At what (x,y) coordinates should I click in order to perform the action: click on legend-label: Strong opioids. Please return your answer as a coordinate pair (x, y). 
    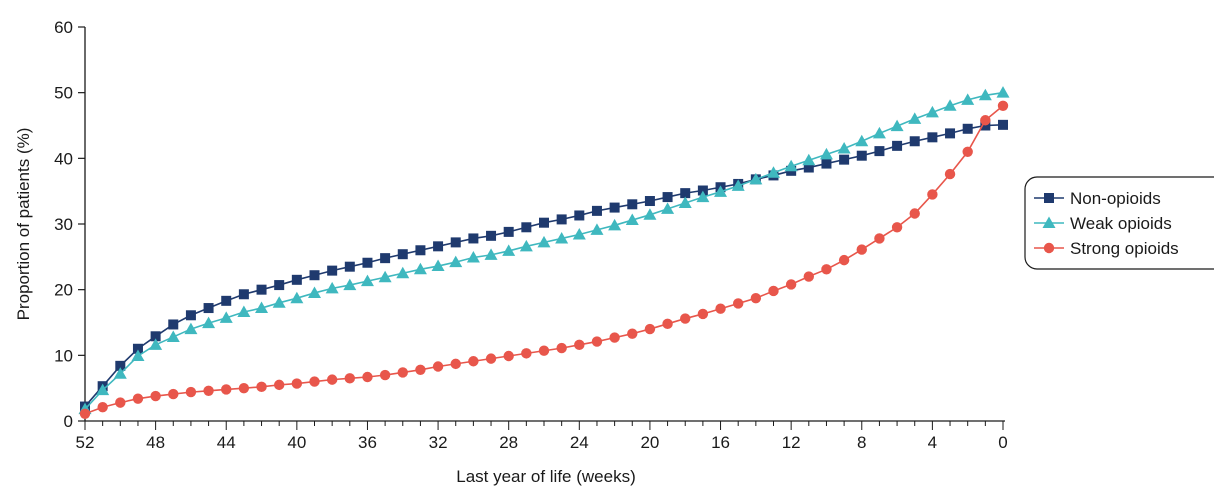
    Looking at the image, I should click on (1124, 248).